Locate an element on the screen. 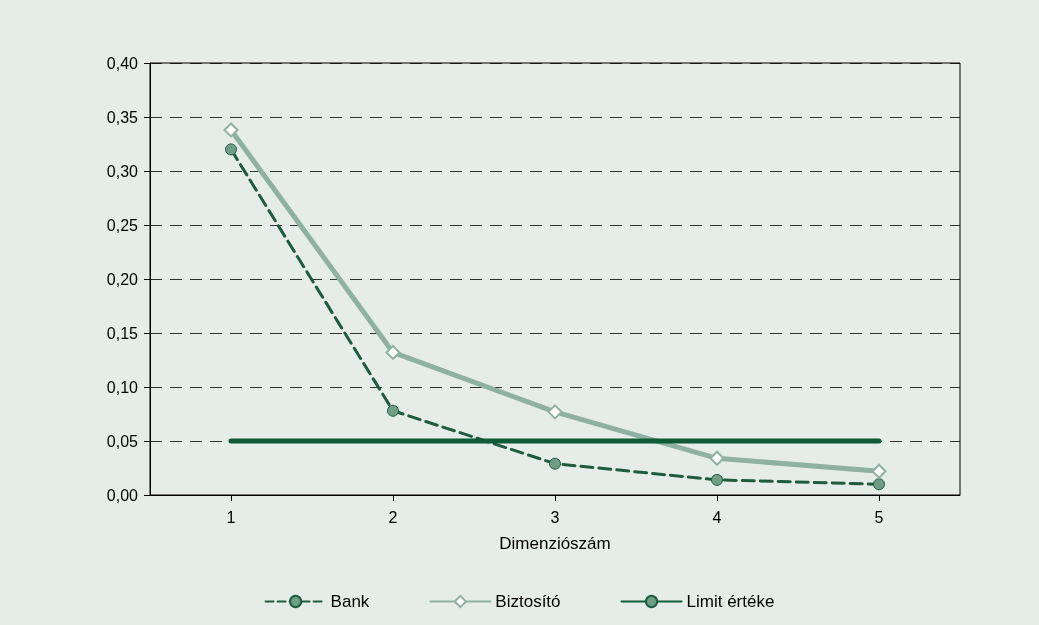 This screenshot has height=625, width=1039. legend-label: Biztosító is located at coordinates (528, 601).